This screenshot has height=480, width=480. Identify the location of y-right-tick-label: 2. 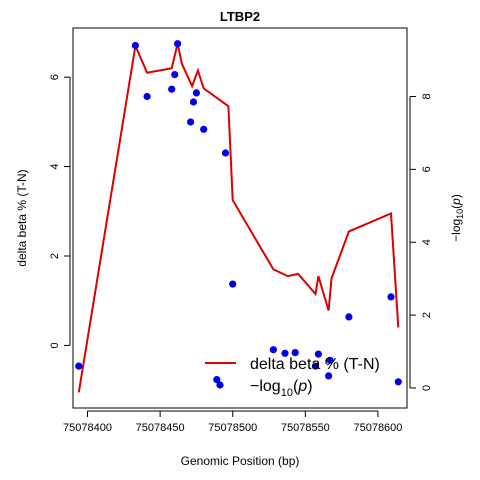
(427, 315).